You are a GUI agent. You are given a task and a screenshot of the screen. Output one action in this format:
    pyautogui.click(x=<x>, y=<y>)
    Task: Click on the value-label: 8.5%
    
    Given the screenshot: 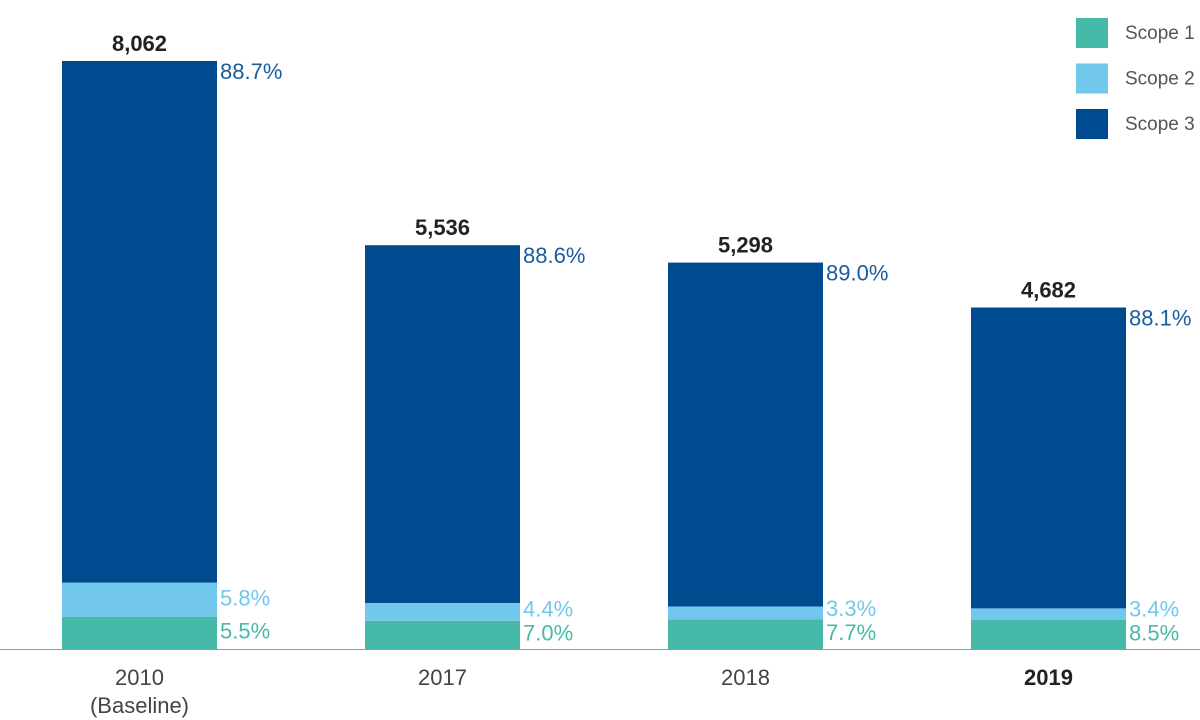 What is the action you would take?
    pyautogui.click(x=1154, y=632)
    